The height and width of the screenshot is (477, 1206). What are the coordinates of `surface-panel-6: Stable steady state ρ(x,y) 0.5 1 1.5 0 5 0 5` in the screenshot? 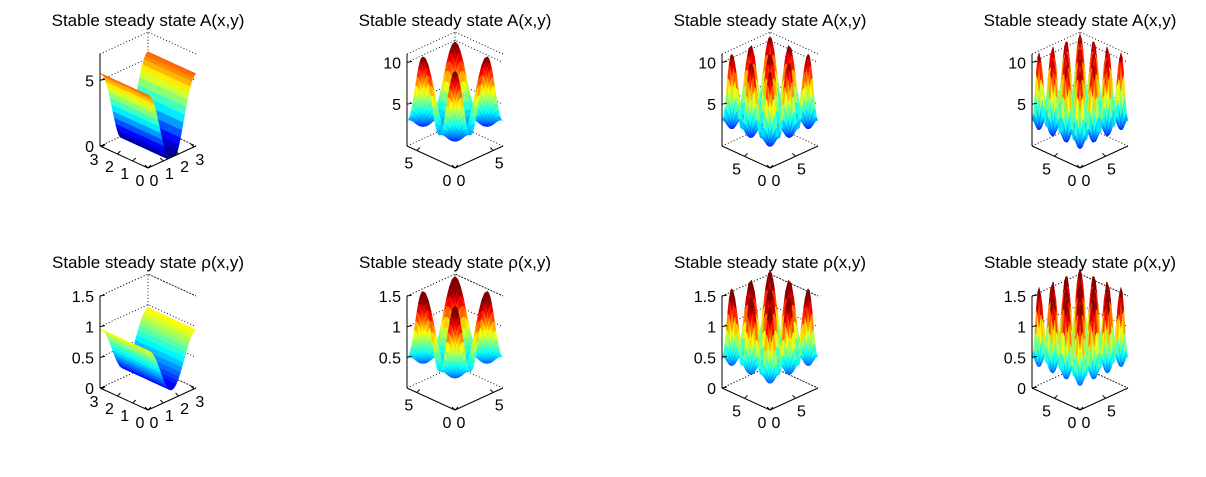 It's located at (455, 342).